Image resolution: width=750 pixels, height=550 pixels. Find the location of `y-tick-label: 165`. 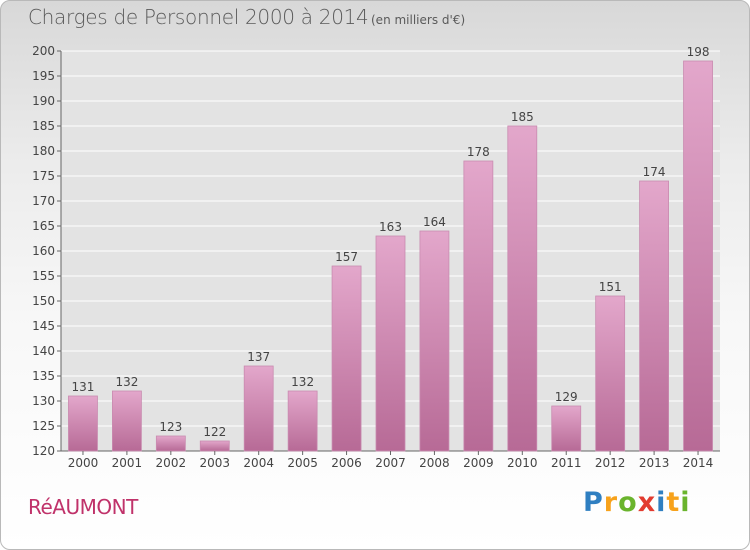

y-tick-label: 165 is located at coordinates (43, 226).